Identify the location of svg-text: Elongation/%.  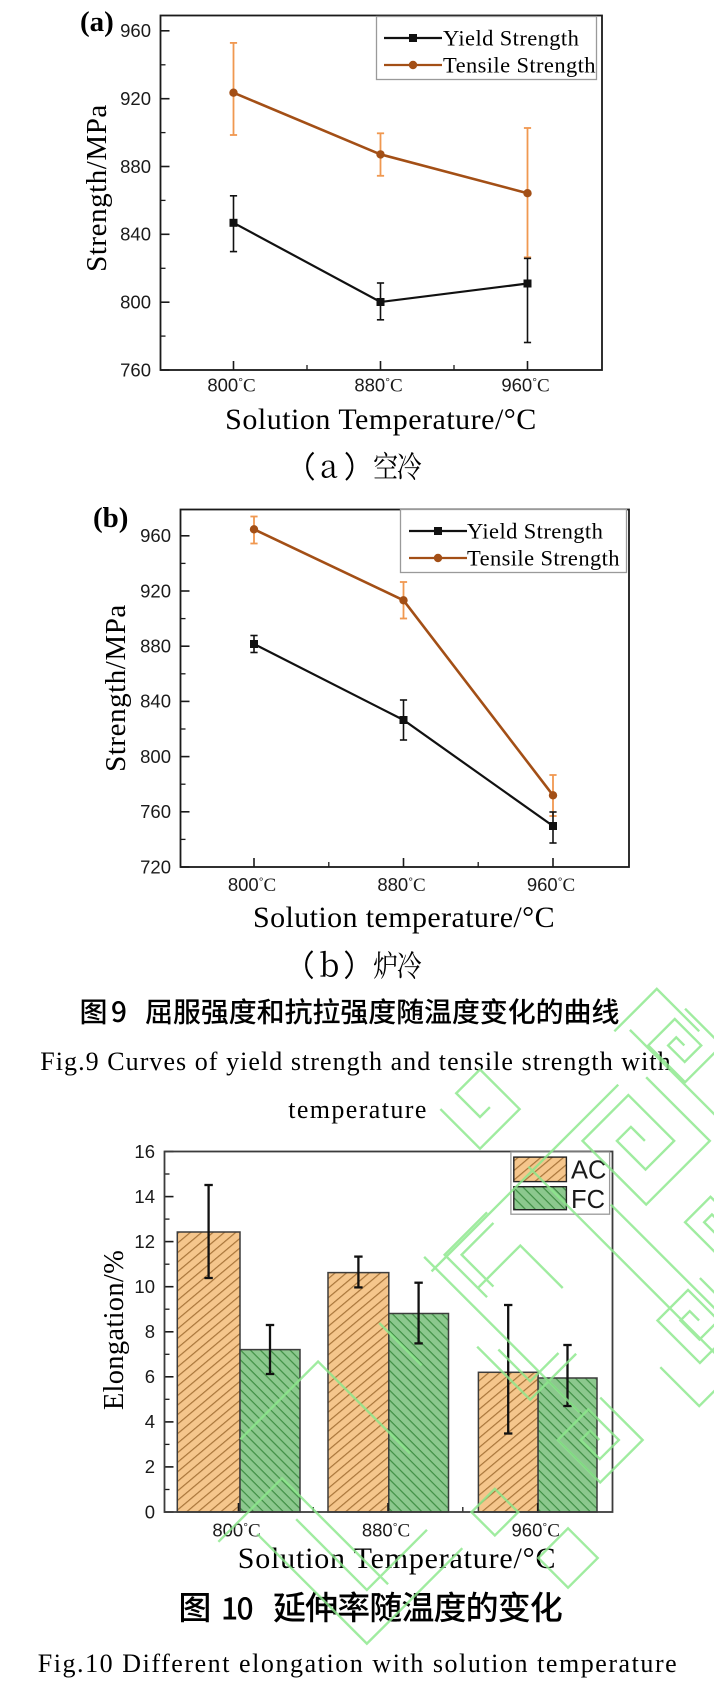
(114, 1330).